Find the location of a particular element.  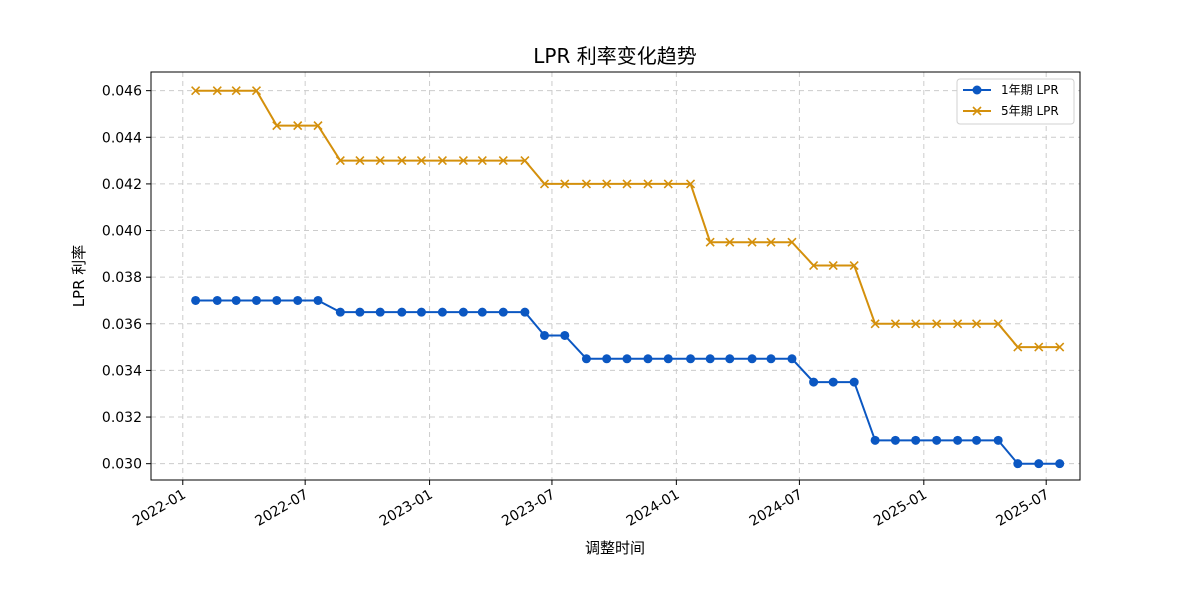

y-tick-label: 0.038 is located at coordinates (122, 278).